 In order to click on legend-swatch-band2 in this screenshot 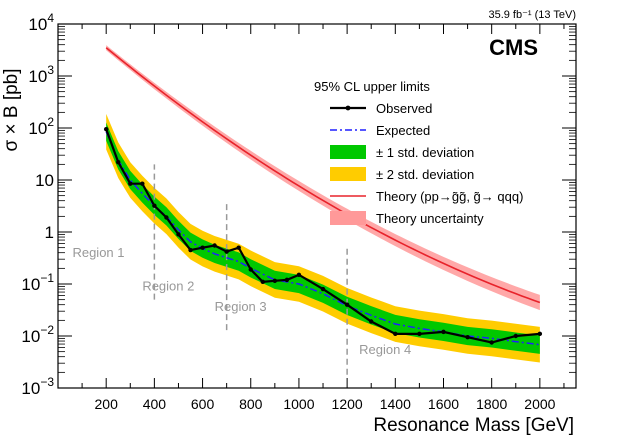, I will do `click(348, 174)`.